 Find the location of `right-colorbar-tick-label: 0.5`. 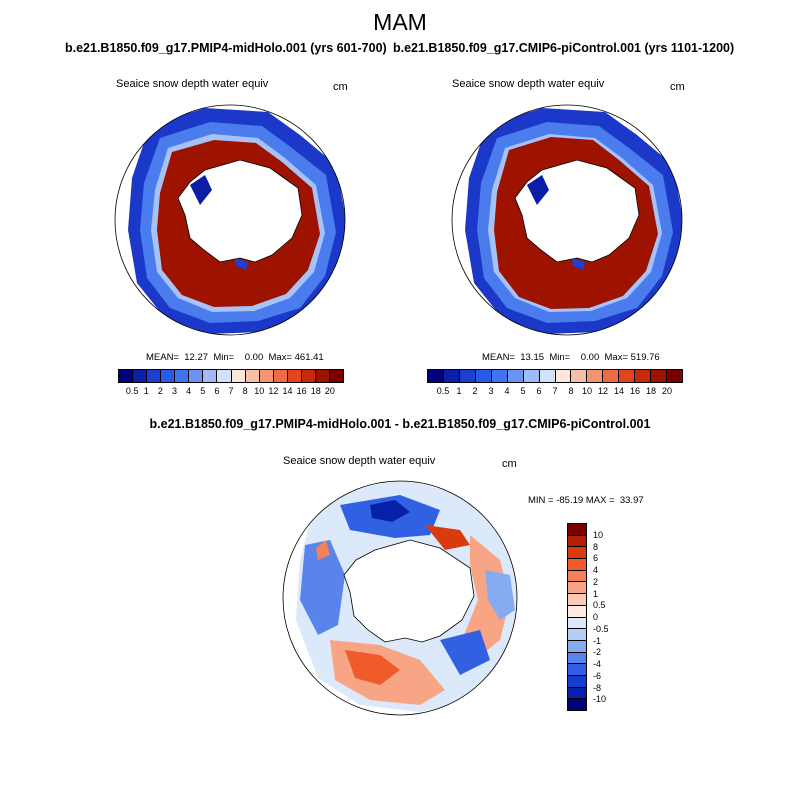

right-colorbar-tick-label: 0.5 is located at coordinates (443, 391).